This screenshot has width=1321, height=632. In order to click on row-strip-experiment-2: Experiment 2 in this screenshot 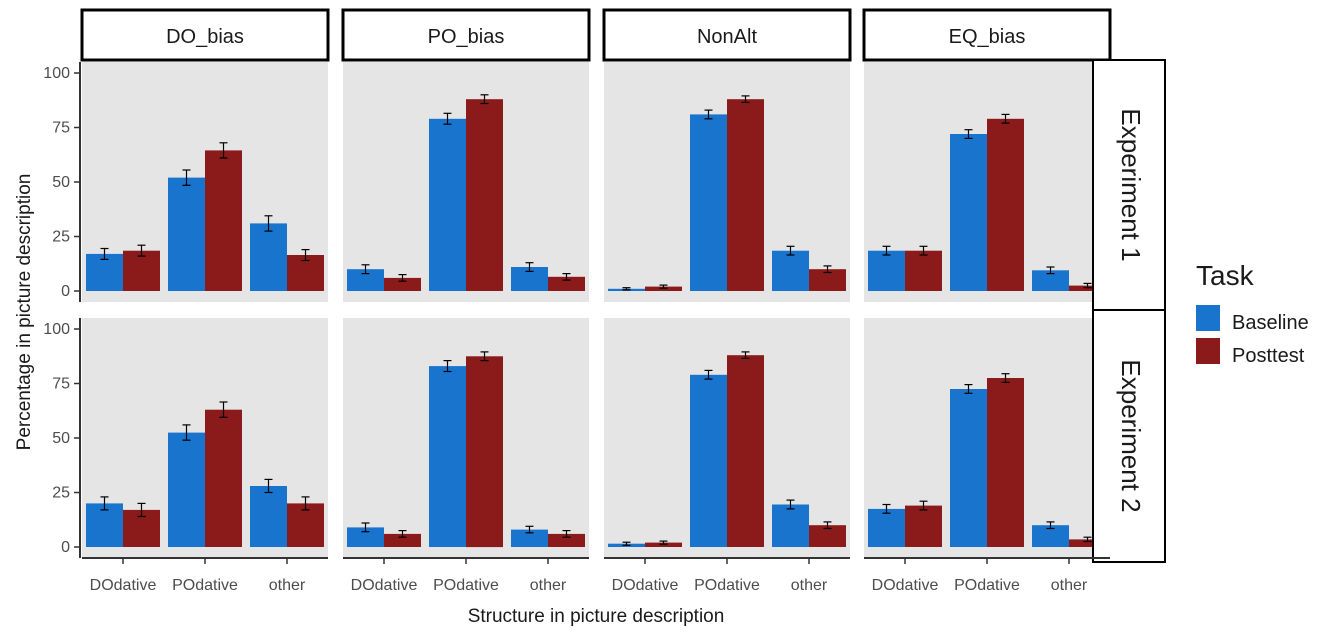, I will do `click(1129, 436)`.